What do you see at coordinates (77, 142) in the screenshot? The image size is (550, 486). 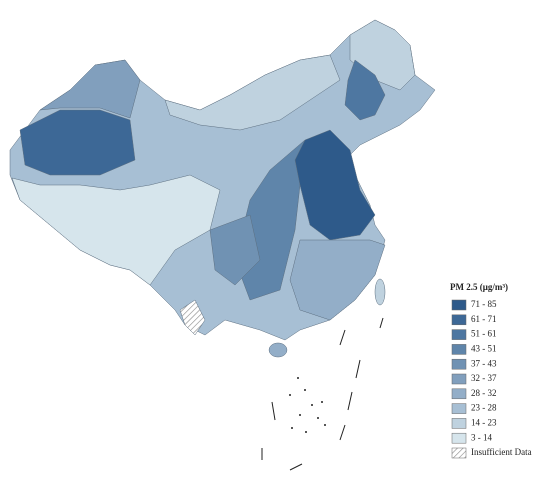 I see `region-northwest-south` at bounding box center [77, 142].